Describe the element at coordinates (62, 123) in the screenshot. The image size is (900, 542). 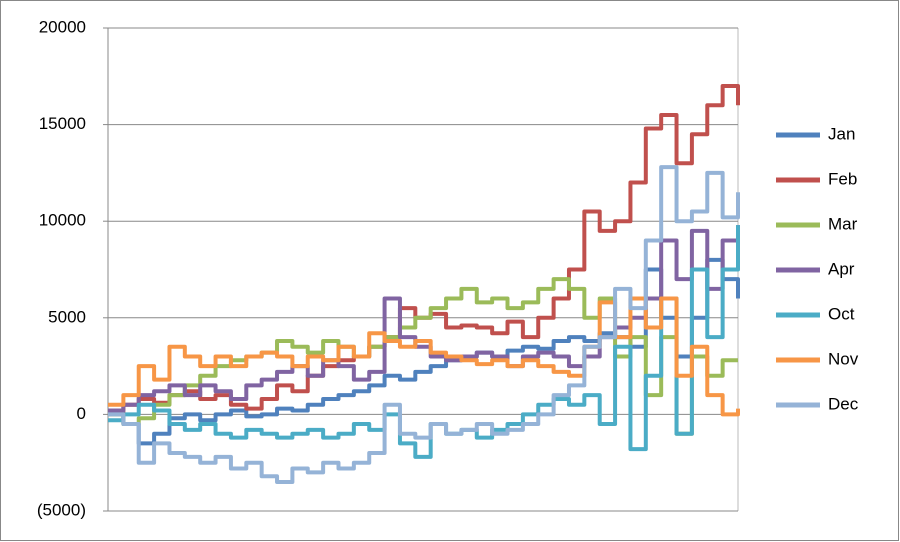
I see `y-tick-label: 15000` at that location.